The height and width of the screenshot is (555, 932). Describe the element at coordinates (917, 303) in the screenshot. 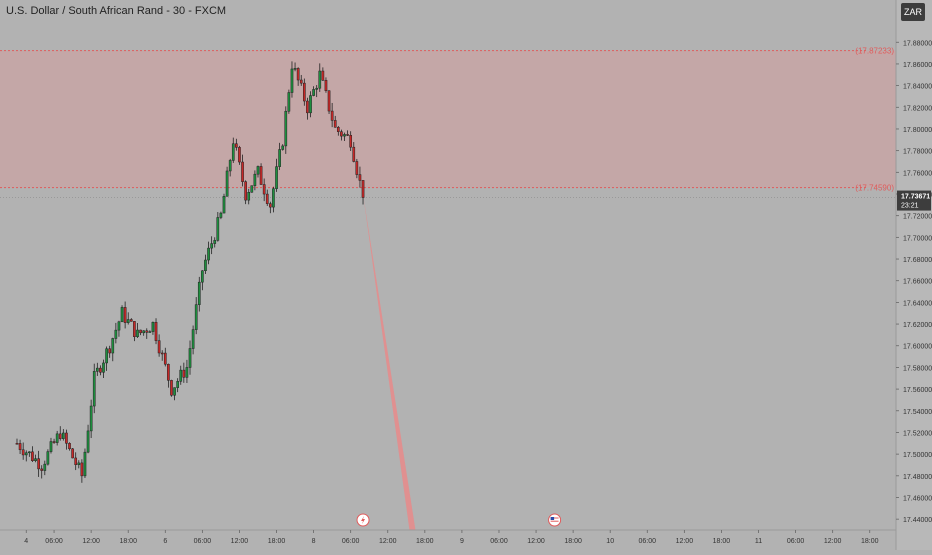

I see `price-tick-label: 17.64000` at that location.